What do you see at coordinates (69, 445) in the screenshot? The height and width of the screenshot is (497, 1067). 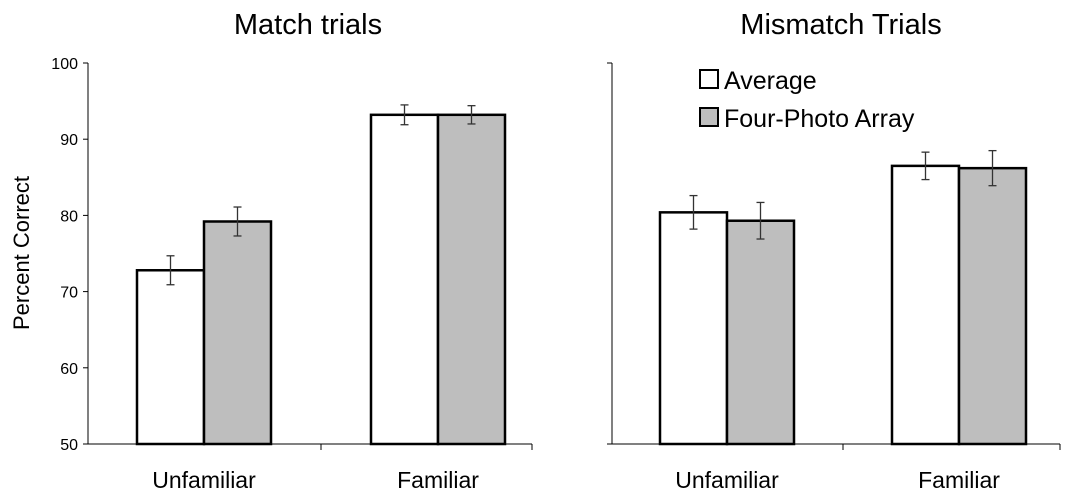 I see `y-tick-label: 50` at bounding box center [69, 445].